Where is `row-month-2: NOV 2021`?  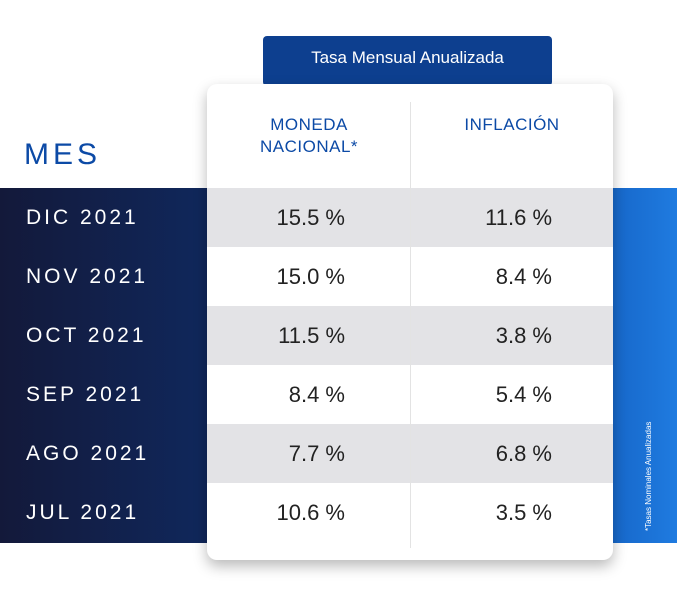
row-month-2: NOV 2021 is located at coordinates (87, 276).